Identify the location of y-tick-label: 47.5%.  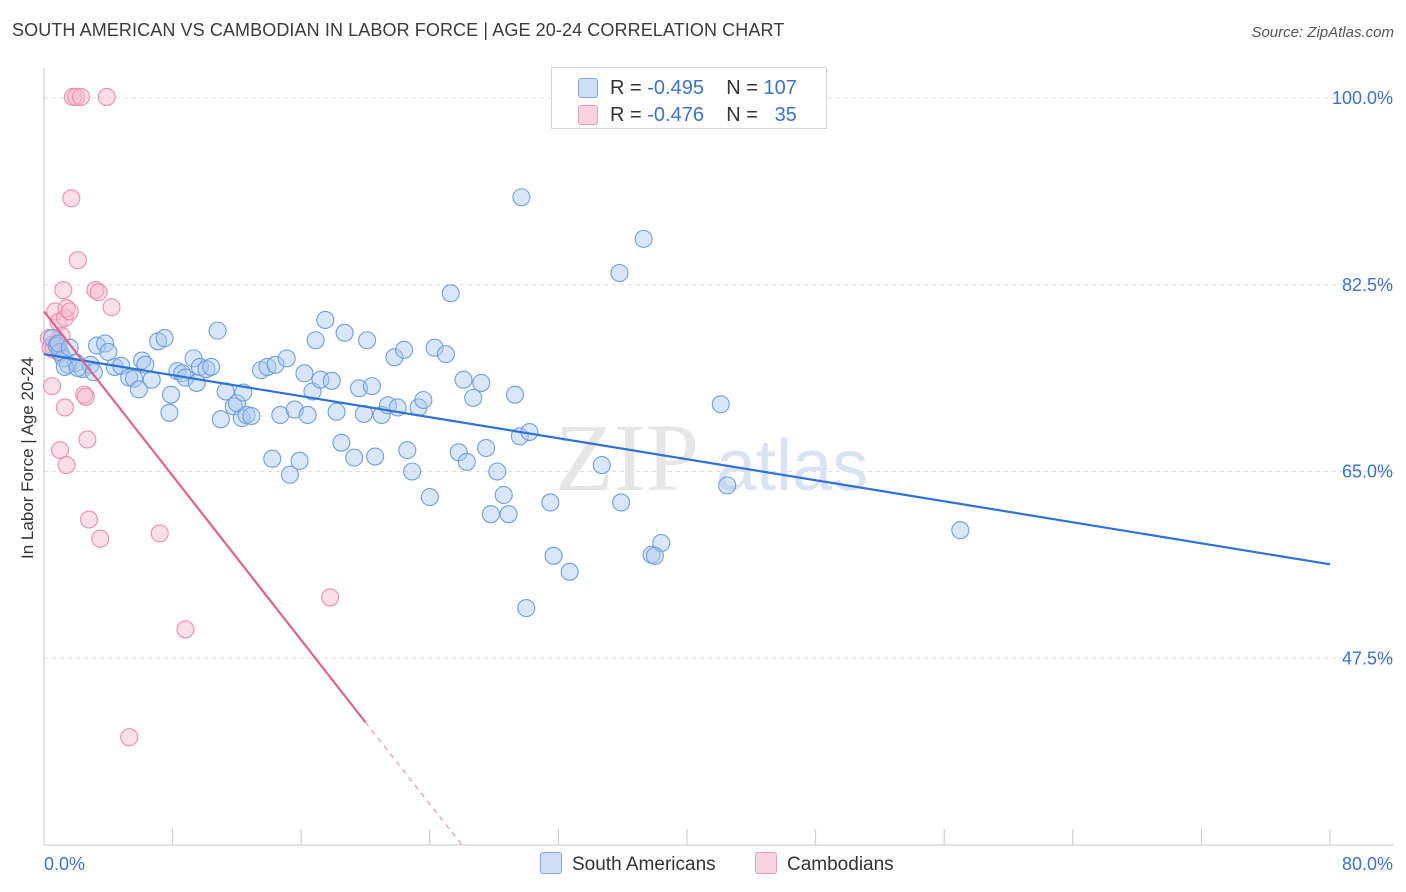
(1367, 658).